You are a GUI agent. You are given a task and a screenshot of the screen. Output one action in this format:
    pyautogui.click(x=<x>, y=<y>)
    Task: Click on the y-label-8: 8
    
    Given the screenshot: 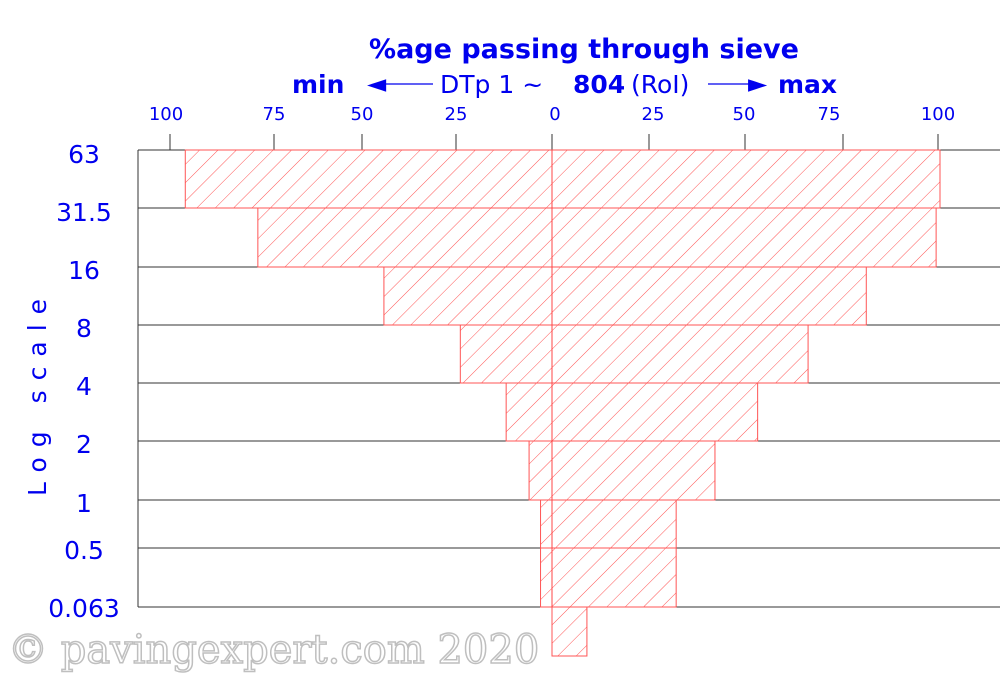 What is the action you would take?
    pyautogui.click(x=84, y=328)
    